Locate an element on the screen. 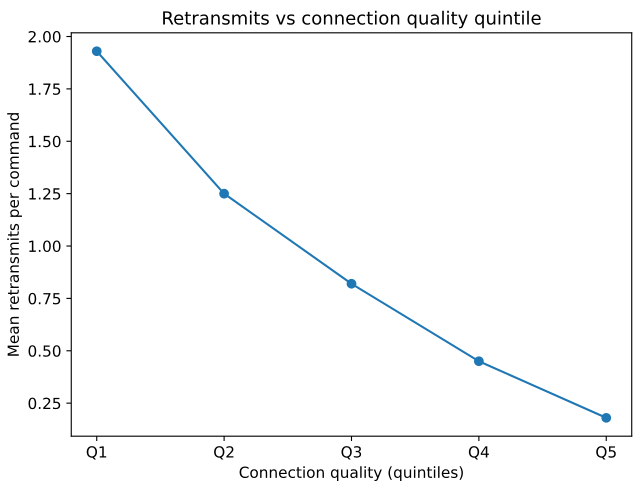  y-tick-label: 1.00 is located at coordinates (45, 246).